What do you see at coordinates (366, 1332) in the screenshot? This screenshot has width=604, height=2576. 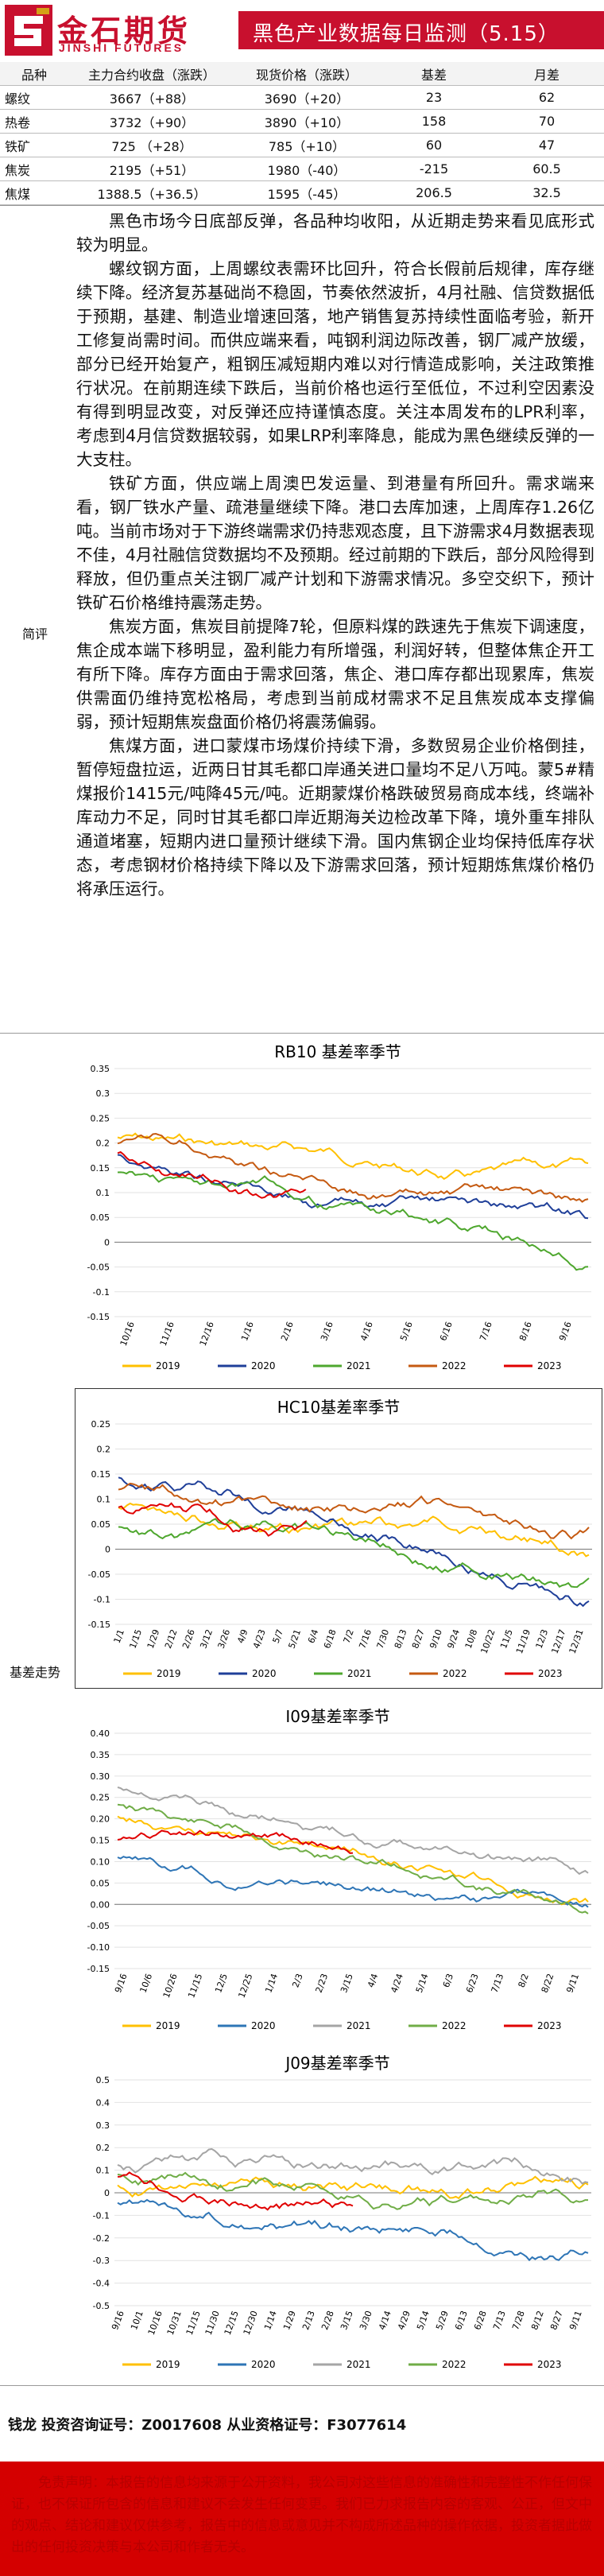 I see `x-tick-label: 4/16` at bounding box center [366, 1332].